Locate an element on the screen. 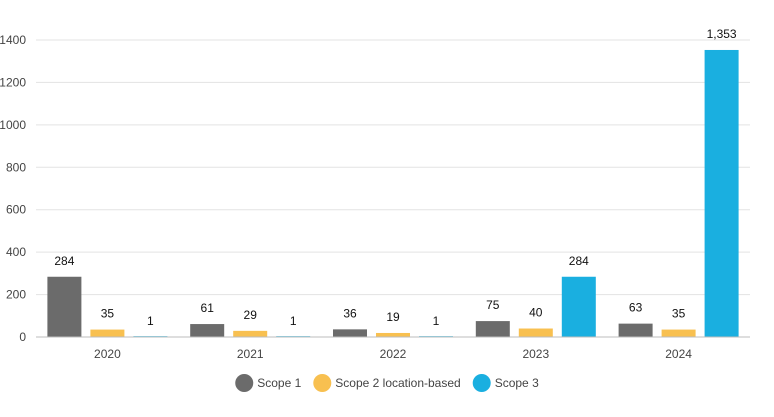 The height and width of the screenshot is (417, 774). y-tick-label: 600 is located at coordinates (16, 210).